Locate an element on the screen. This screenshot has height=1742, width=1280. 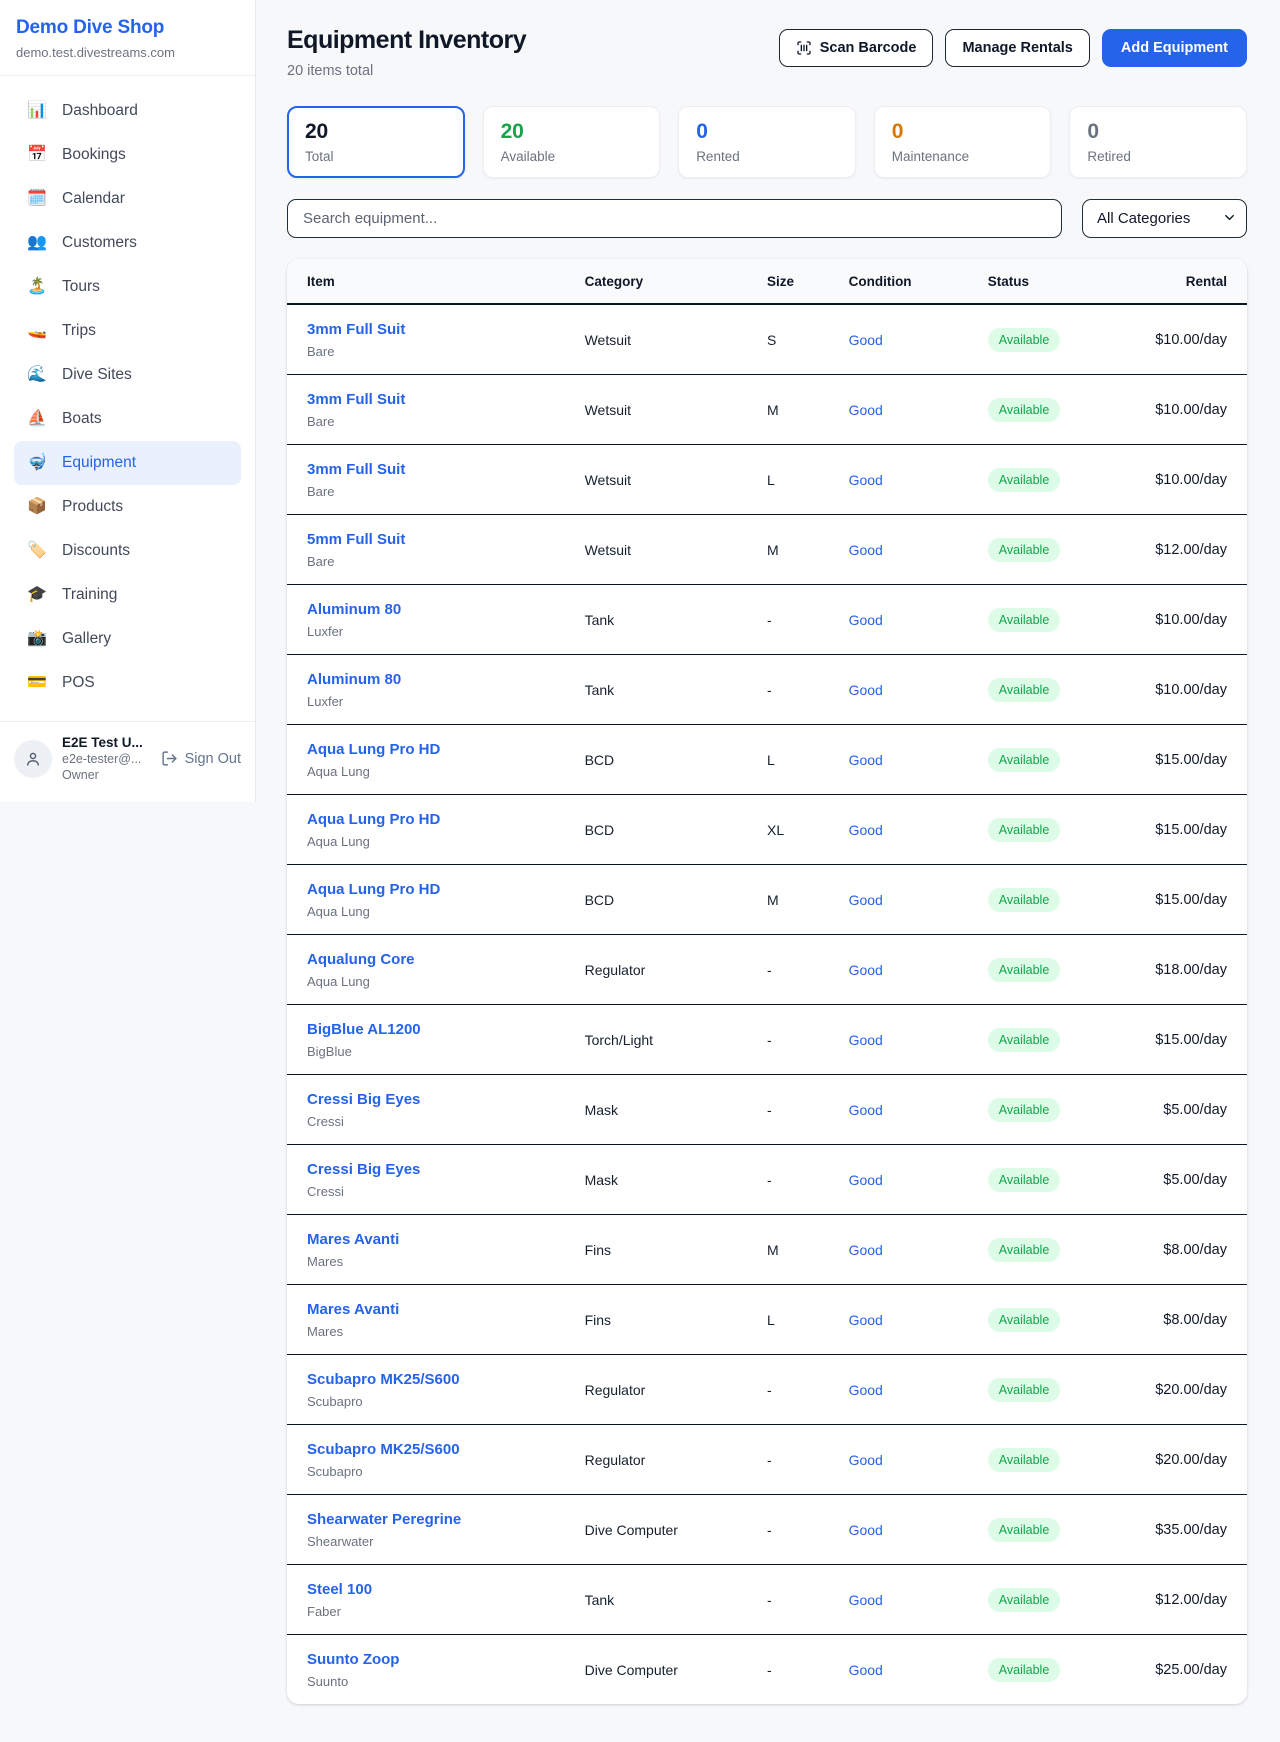
scan-barcode-button: Scan Barcode is located at coordinates (856, 48).